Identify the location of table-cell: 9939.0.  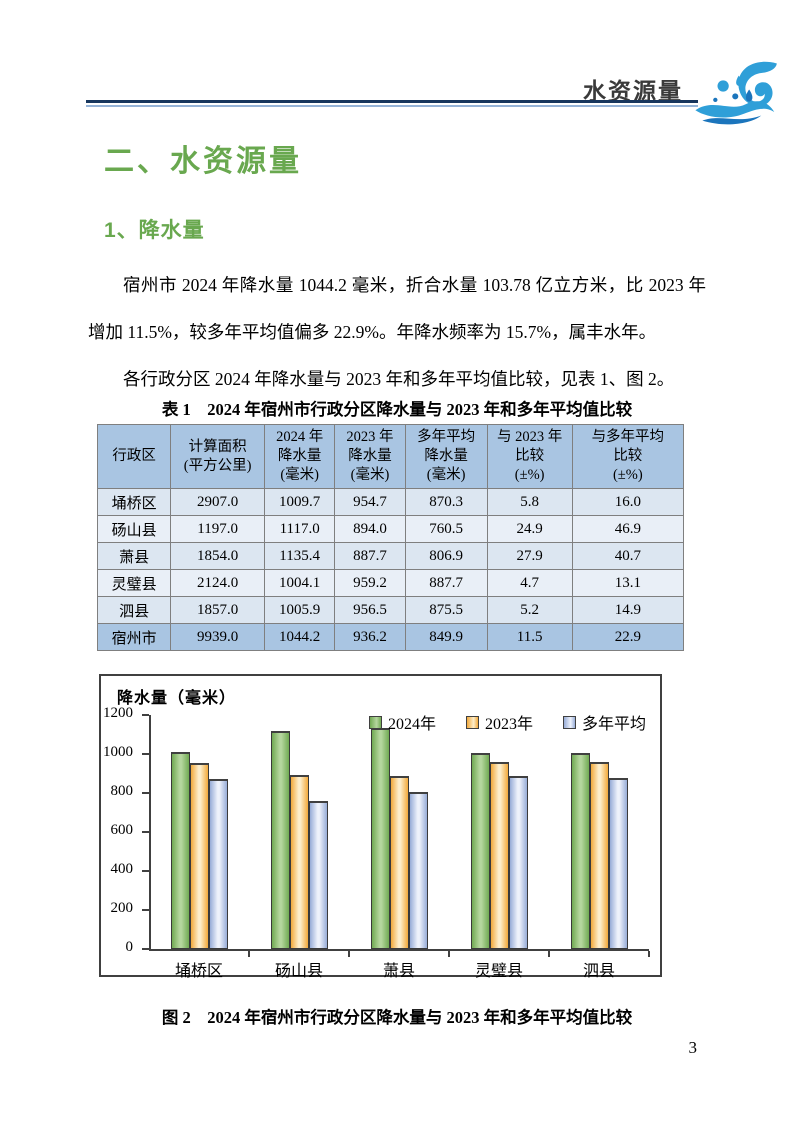
(217, 637).